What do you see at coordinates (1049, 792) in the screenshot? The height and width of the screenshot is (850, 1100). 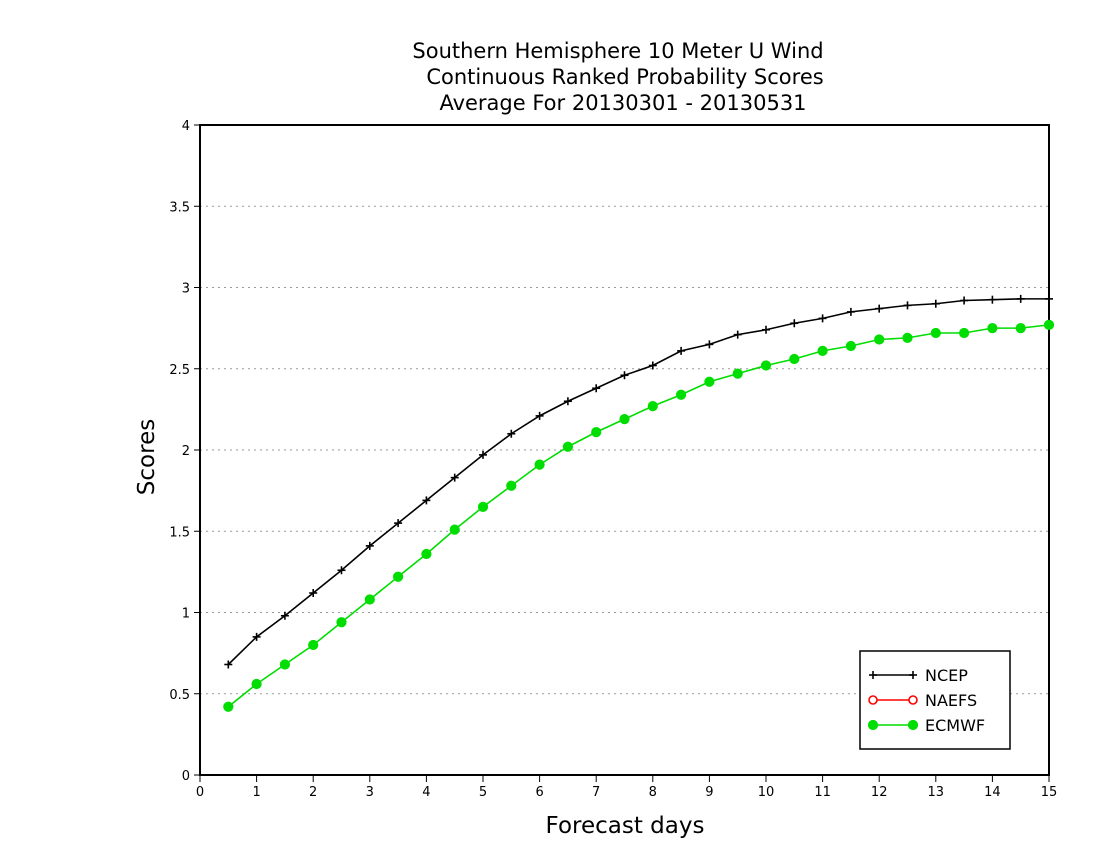 I see `x-tick-label: 15` at bounding box center [1049, 792].